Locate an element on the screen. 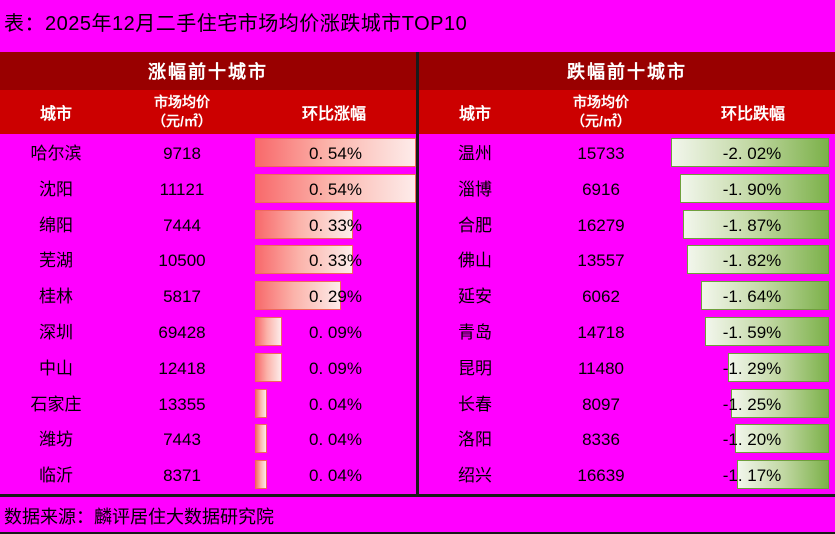 The width and height of the screenshot is (835, 534). table-row: 延安 6062 -1. 64% is located at coordinates (627, 297).